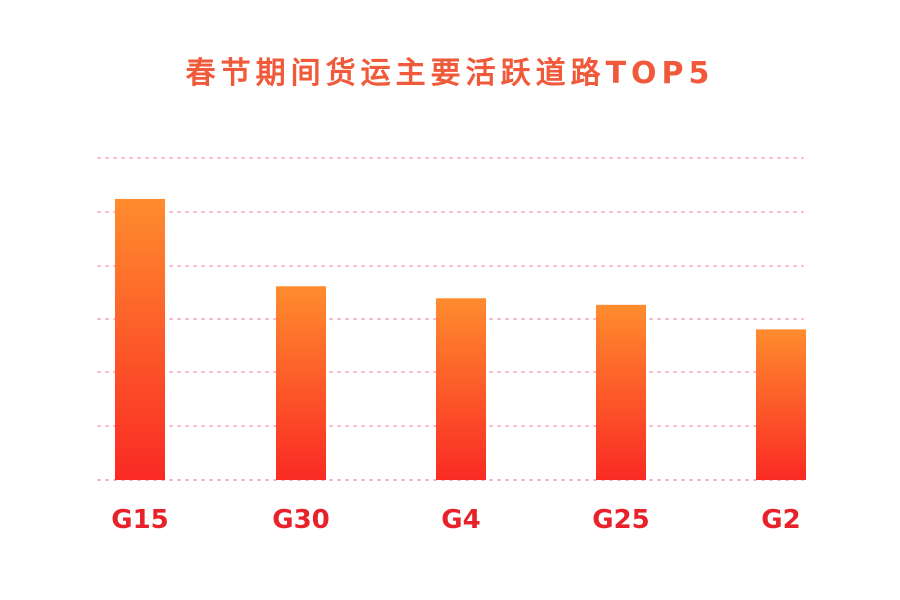 This screenshot has height=600, width=900. I want to click on x-tick-label: G2, so click(780, 520).